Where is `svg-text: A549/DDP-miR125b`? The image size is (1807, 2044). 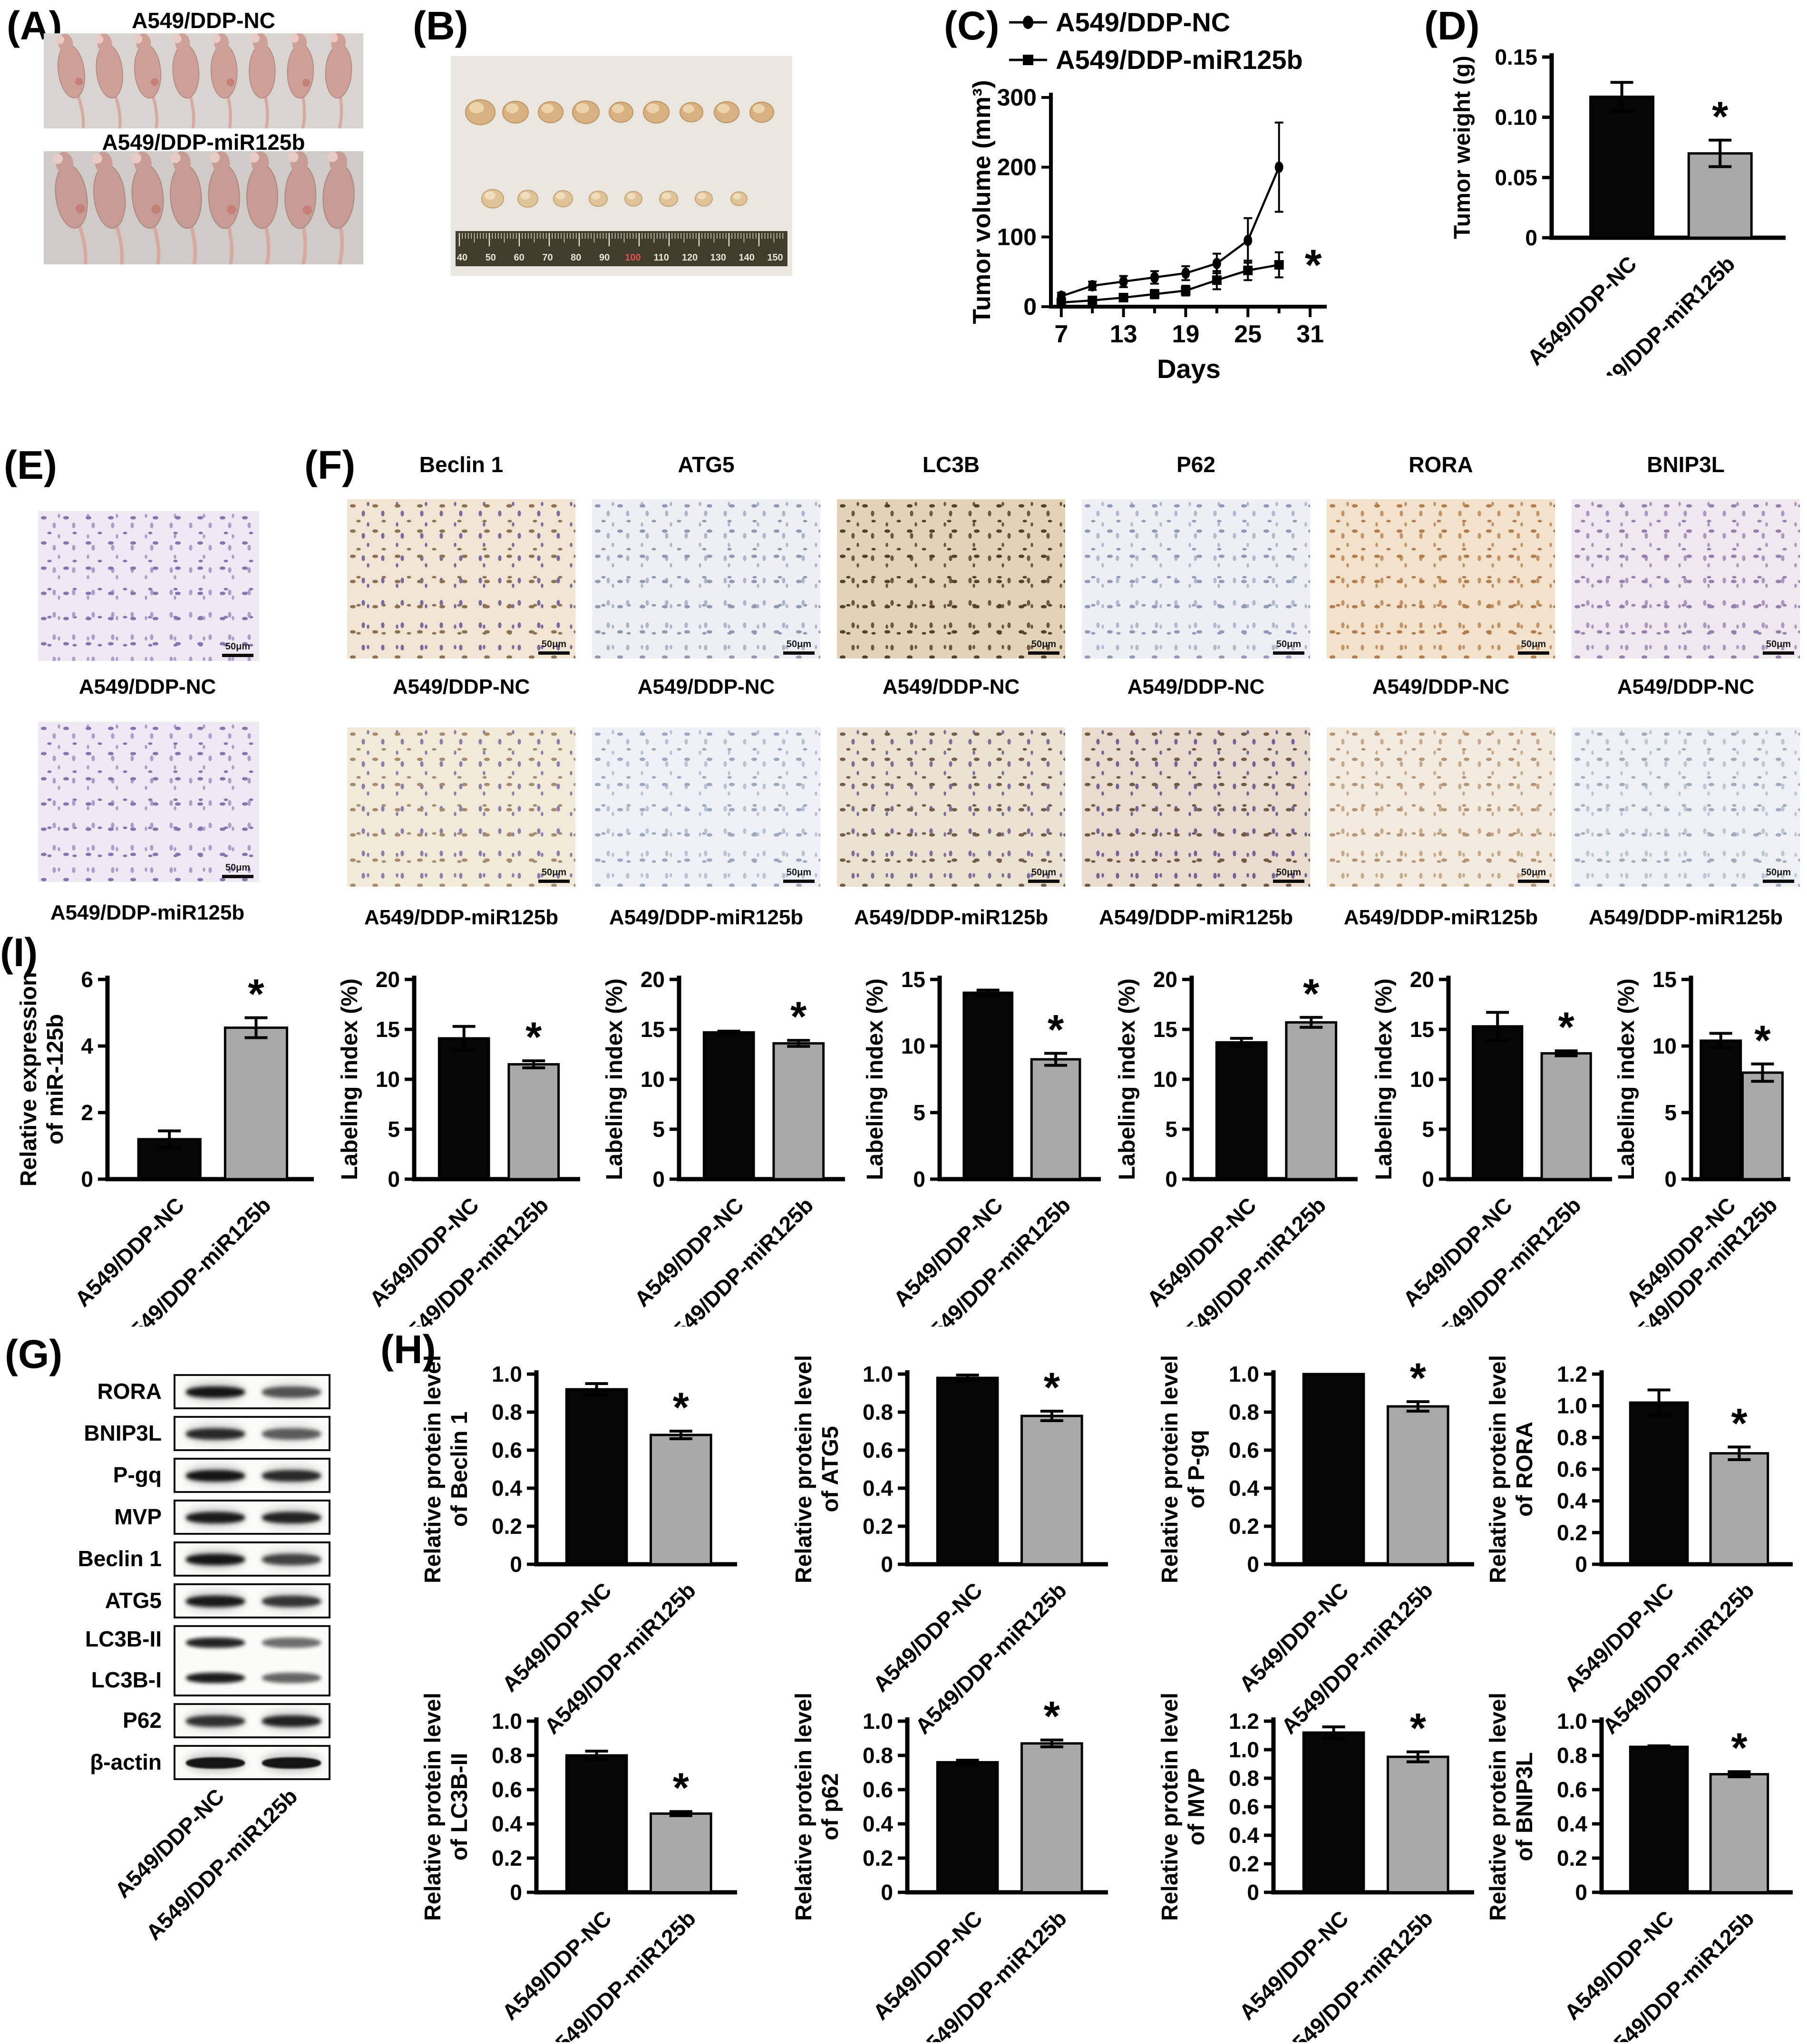 svg-text: A549/DDP-miR125b is located at coordinates (1659, 314).